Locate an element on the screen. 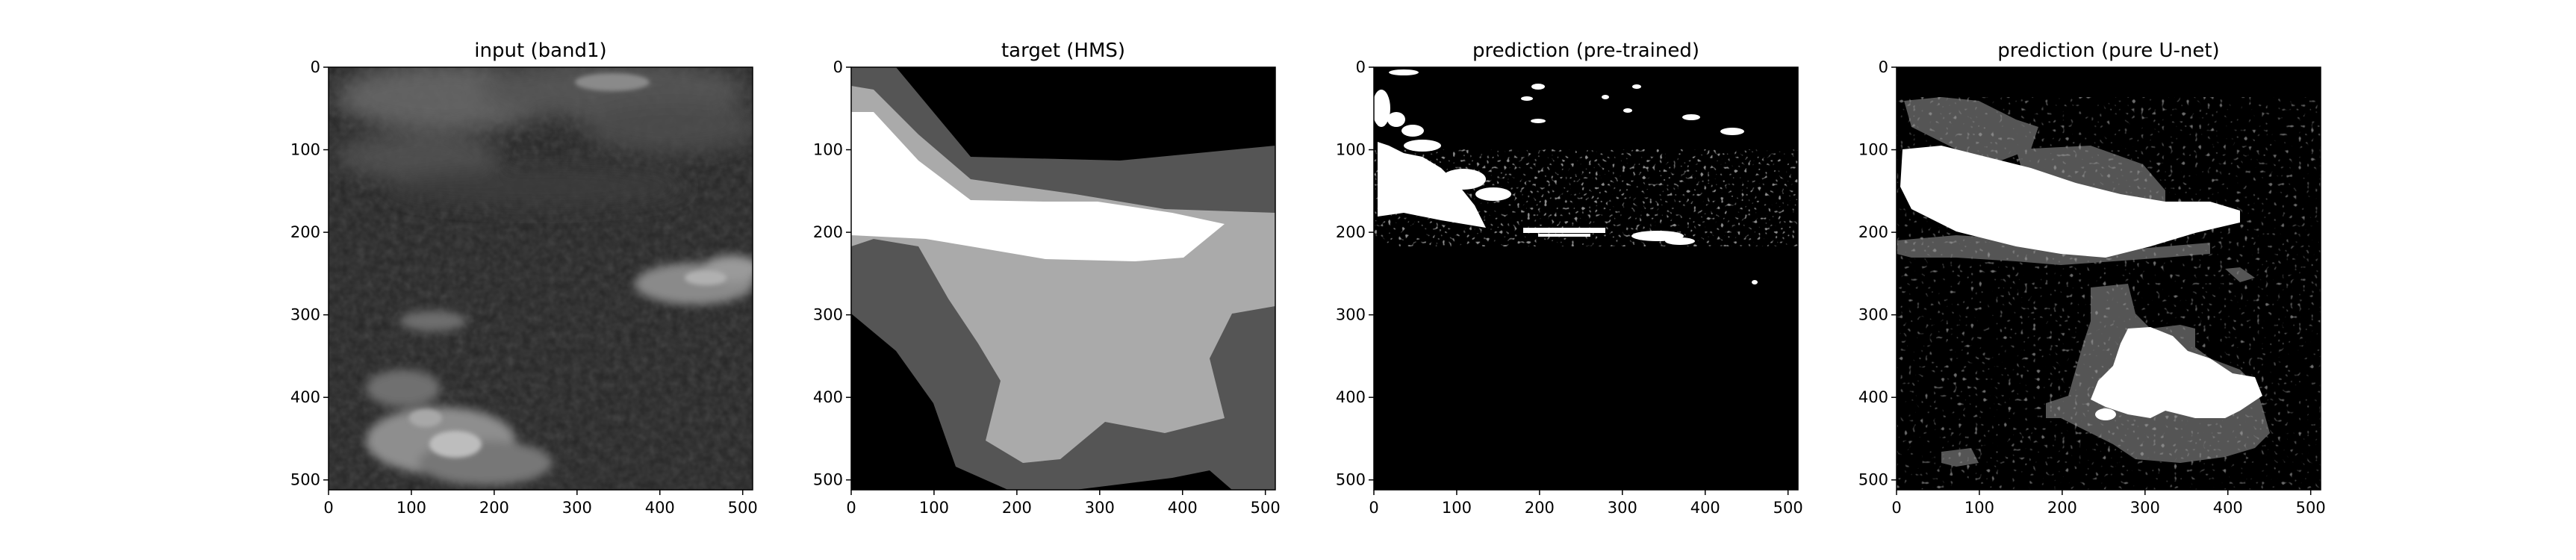 This screenshot has height=560, width=2576. panel-title-prediction-pretrained: prediction (pre-trained) is located at coordinates (1585, 51).